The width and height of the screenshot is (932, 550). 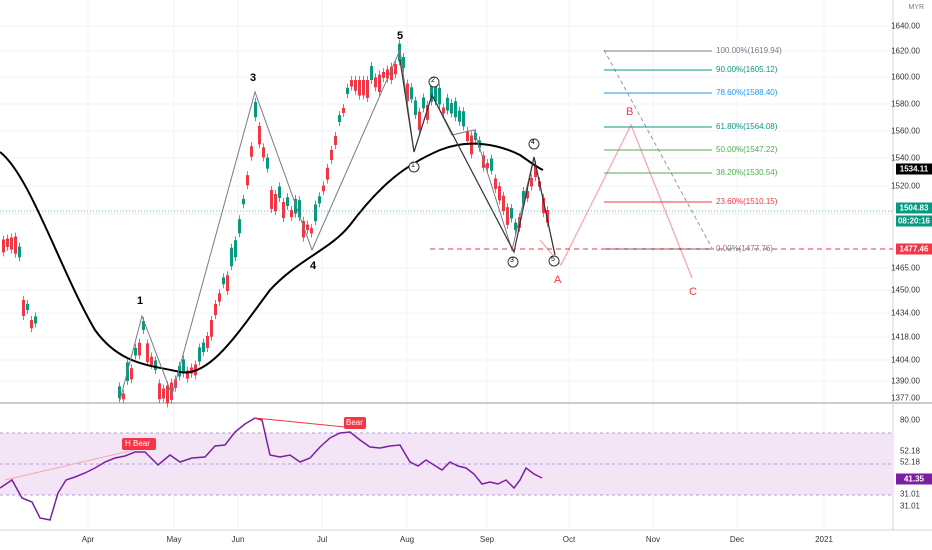 What do you see at coordinates (905, 360) in the screenshot?
I see `price-tick: 1404.00` at bounding box center [905, 360].